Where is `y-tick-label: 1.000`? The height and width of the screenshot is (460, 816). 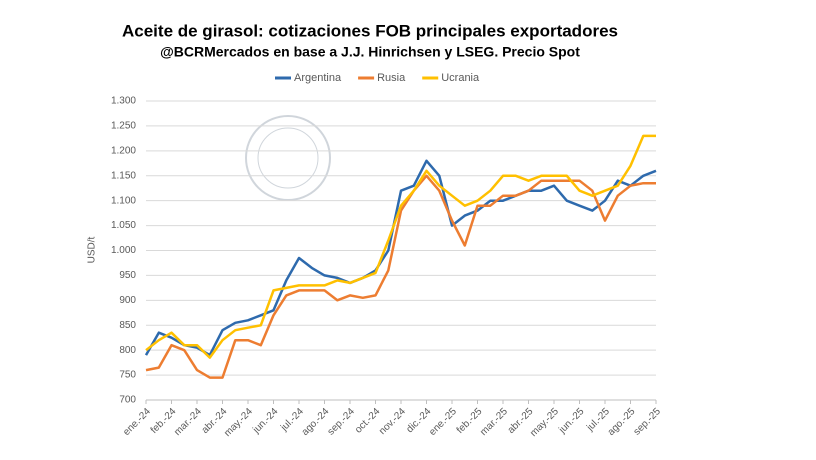 y-tick-label: 1.000 is located at coordinates (123, 250).